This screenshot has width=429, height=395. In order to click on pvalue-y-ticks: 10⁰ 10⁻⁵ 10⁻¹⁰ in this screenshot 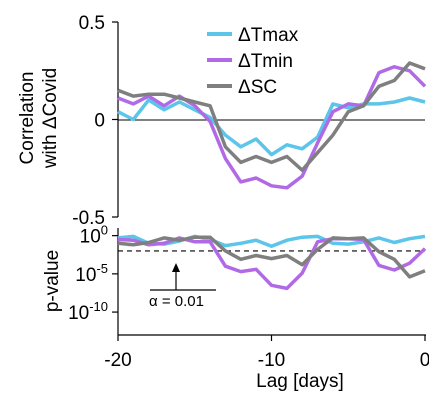, I will do `click(93, 273)`.